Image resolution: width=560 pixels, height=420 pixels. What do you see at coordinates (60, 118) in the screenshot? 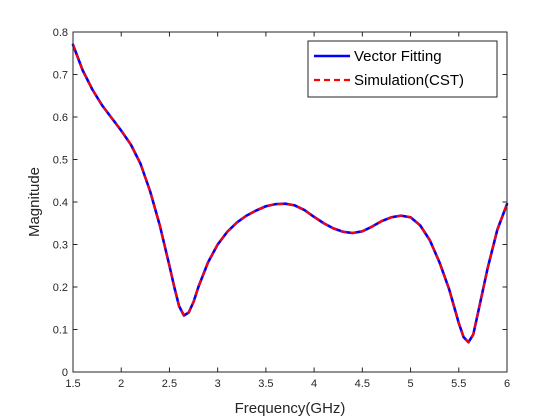
I see `y-tick-label: 0.6` at bounding box center [60, 118].